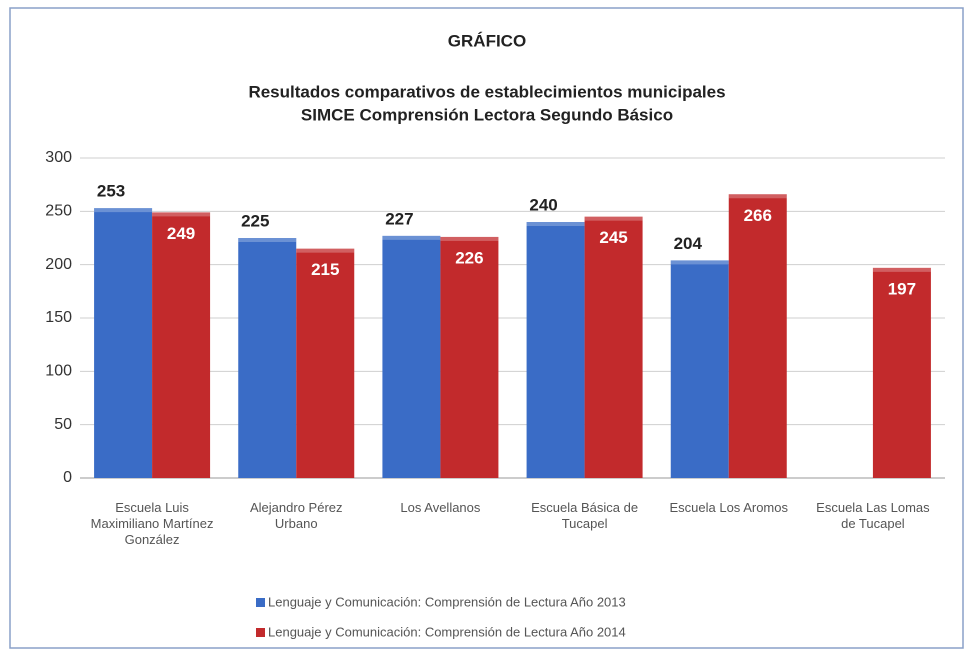  I want to click on x-tick-label: Alejandro Pérez Urbano, so click(296, 515).